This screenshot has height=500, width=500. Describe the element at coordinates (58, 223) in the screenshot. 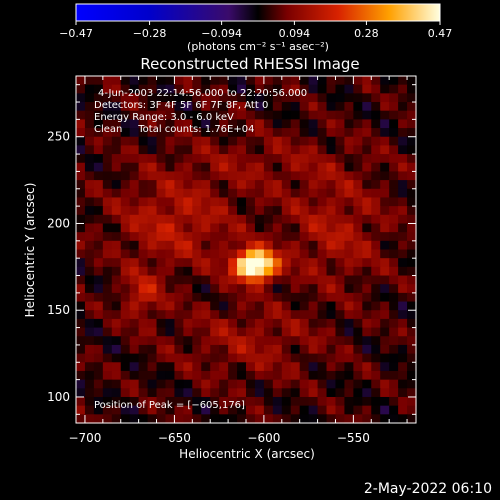

I see `y-tick-label: 200` at that location.